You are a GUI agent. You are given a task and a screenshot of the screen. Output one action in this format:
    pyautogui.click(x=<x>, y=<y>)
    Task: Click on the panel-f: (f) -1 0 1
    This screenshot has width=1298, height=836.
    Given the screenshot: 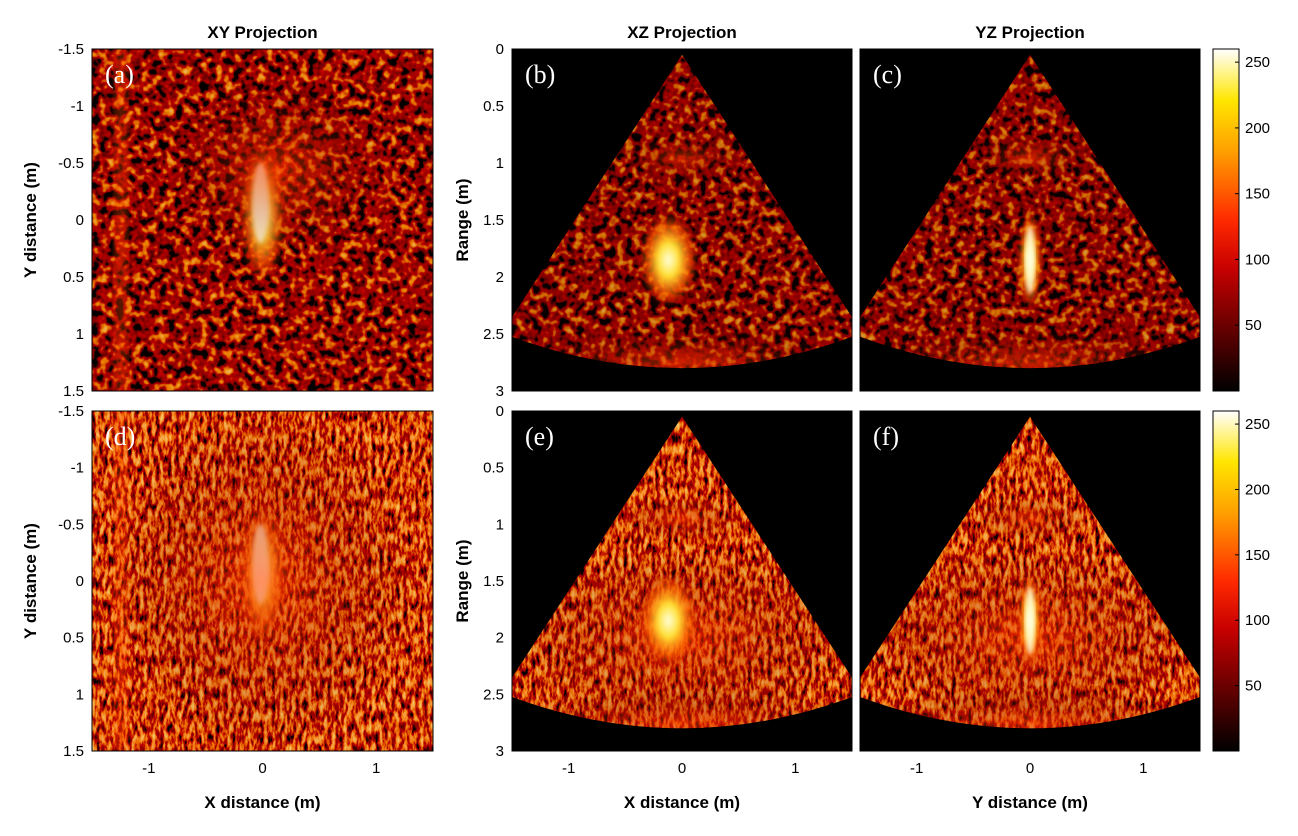 What is the action you would take?
    pyautogui.click(x=1030, y=593)
    